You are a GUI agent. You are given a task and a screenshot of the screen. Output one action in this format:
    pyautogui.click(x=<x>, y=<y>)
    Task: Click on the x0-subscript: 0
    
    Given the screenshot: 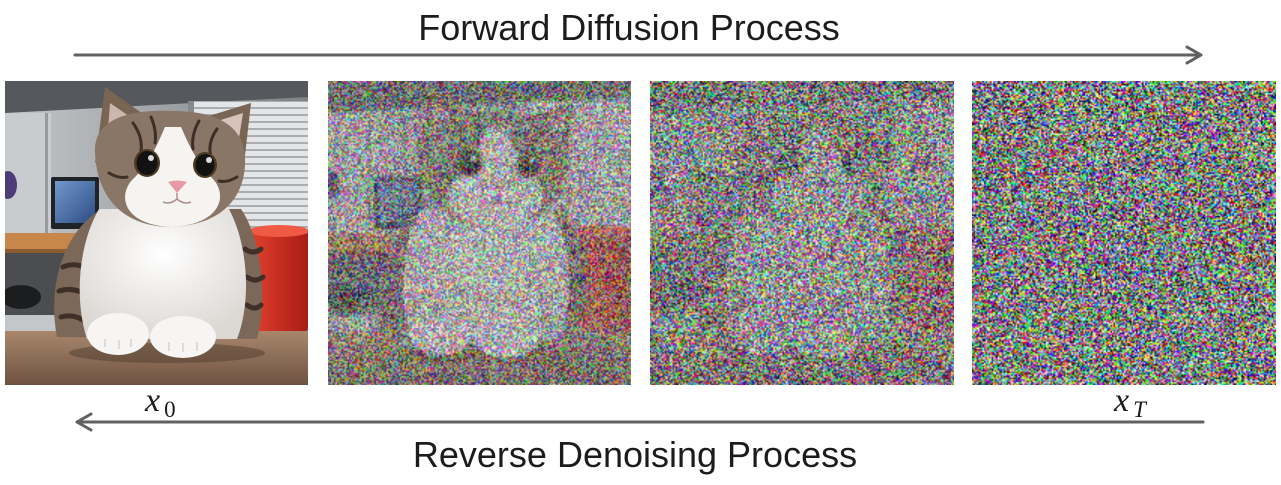 What is the action you would take?
    pyautogui.click(x=170, y=409)
    